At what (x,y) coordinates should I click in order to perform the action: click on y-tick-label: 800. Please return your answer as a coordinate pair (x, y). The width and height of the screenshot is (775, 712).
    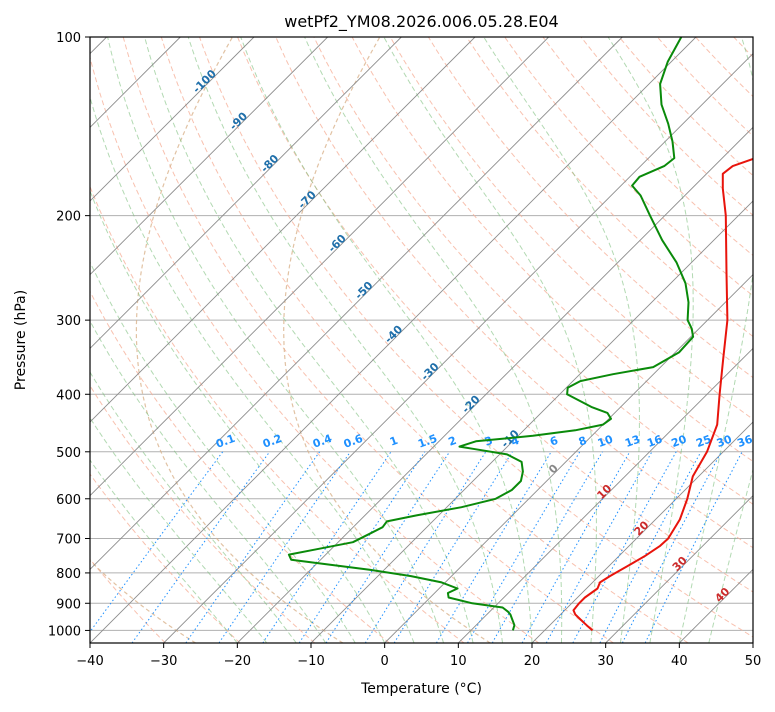
    Looking at the image, I should click on (68, 574).